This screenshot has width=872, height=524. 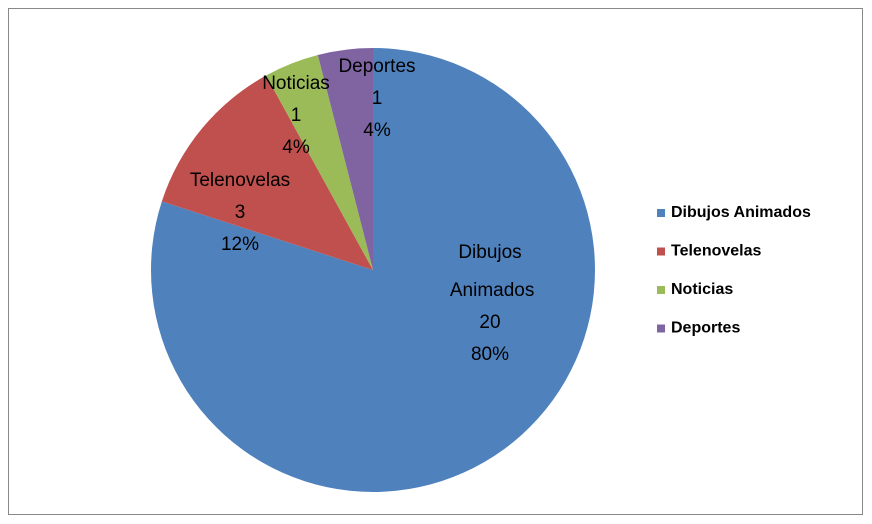 What do you see at coordinates (490, 354) in the screenshot?
I see `slice-percent-label: 80%` at bounding box center [490, 354].